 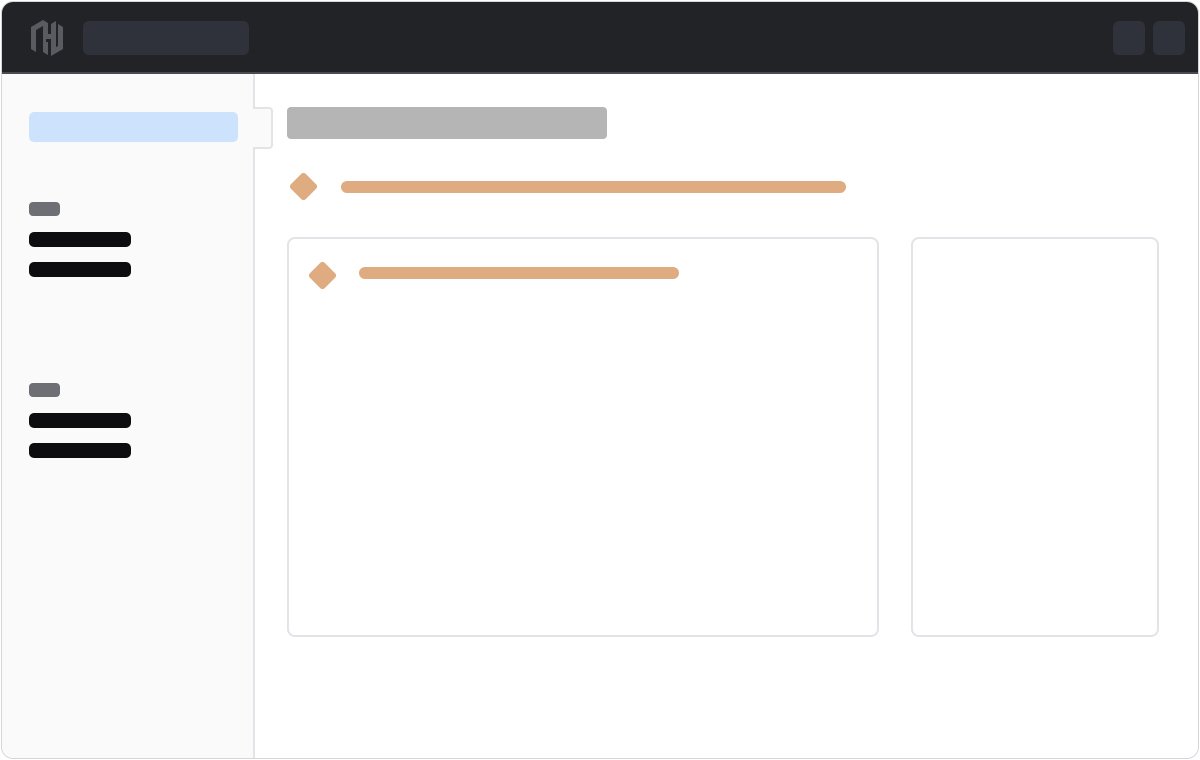 What do you see at coordinates (263, 128) in the screenshot?
I see `sidebar-active-indicator` at bounding box center [263, 128].